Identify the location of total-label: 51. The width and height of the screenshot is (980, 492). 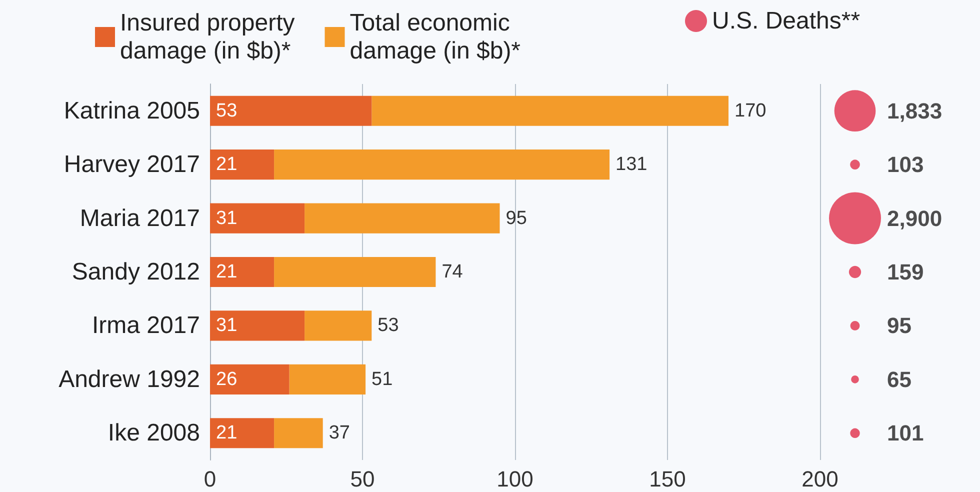
(382, 379).